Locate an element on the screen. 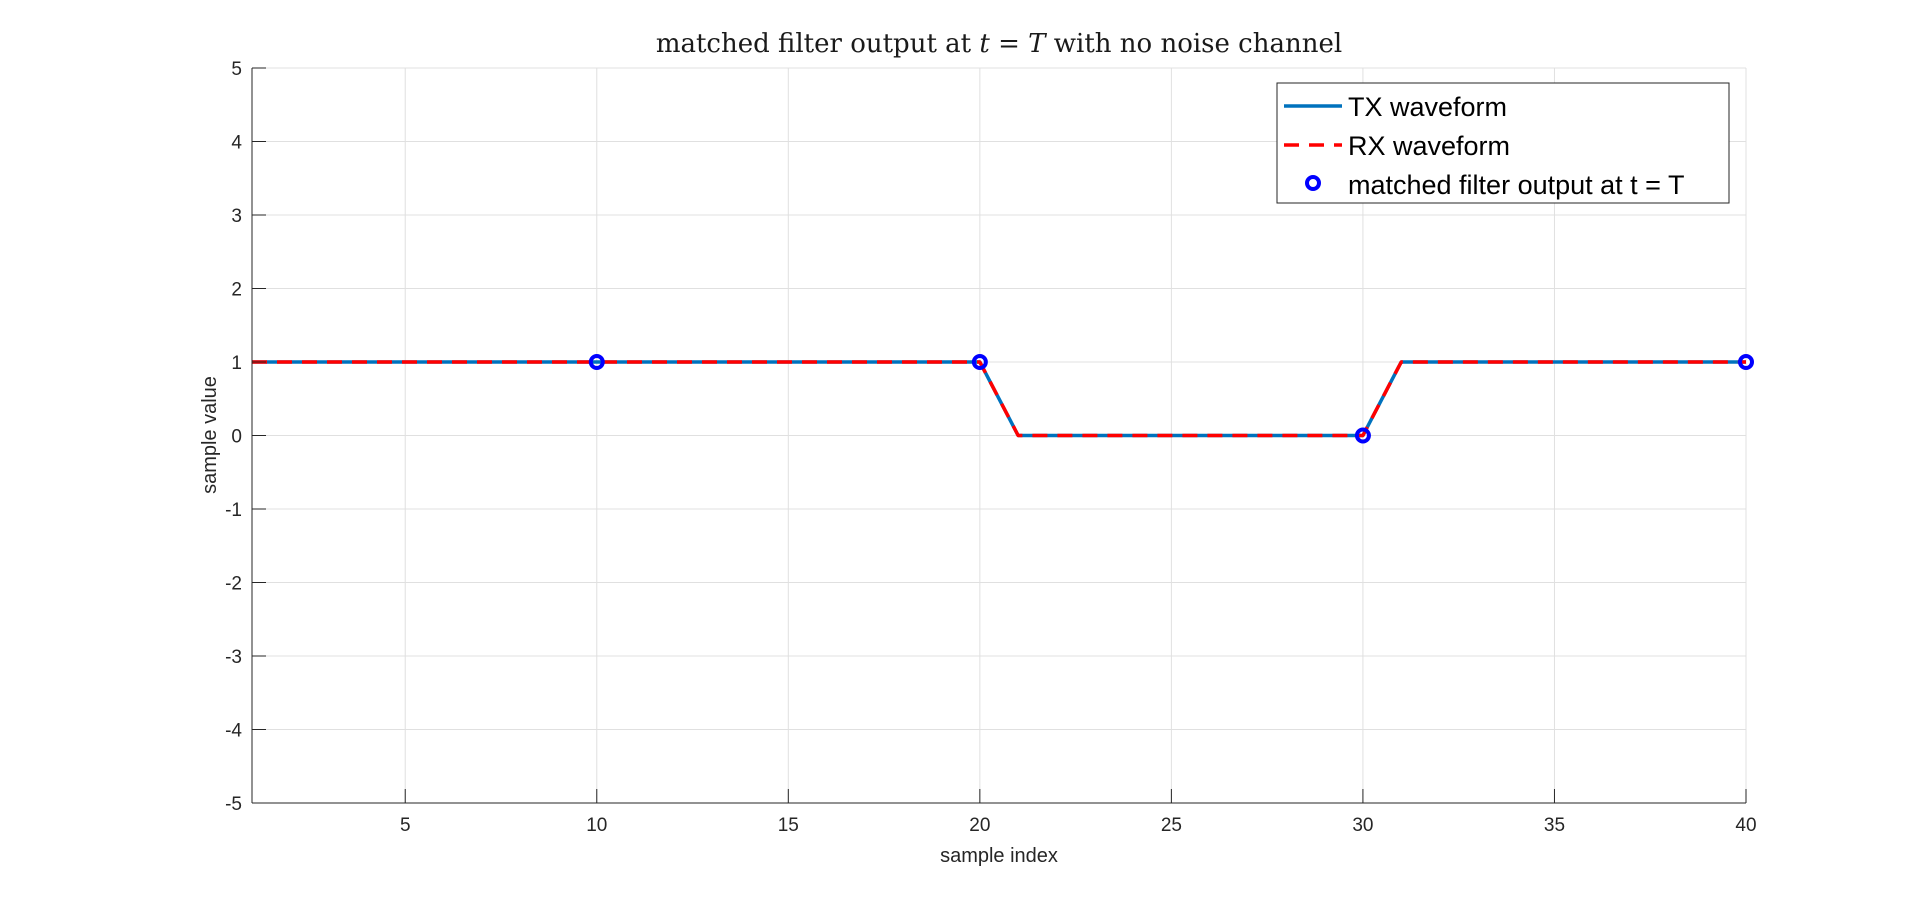 This screenshot has width=1920, height=899. legend-label-tx: TX waveform is located at coordinates (1427, 107).